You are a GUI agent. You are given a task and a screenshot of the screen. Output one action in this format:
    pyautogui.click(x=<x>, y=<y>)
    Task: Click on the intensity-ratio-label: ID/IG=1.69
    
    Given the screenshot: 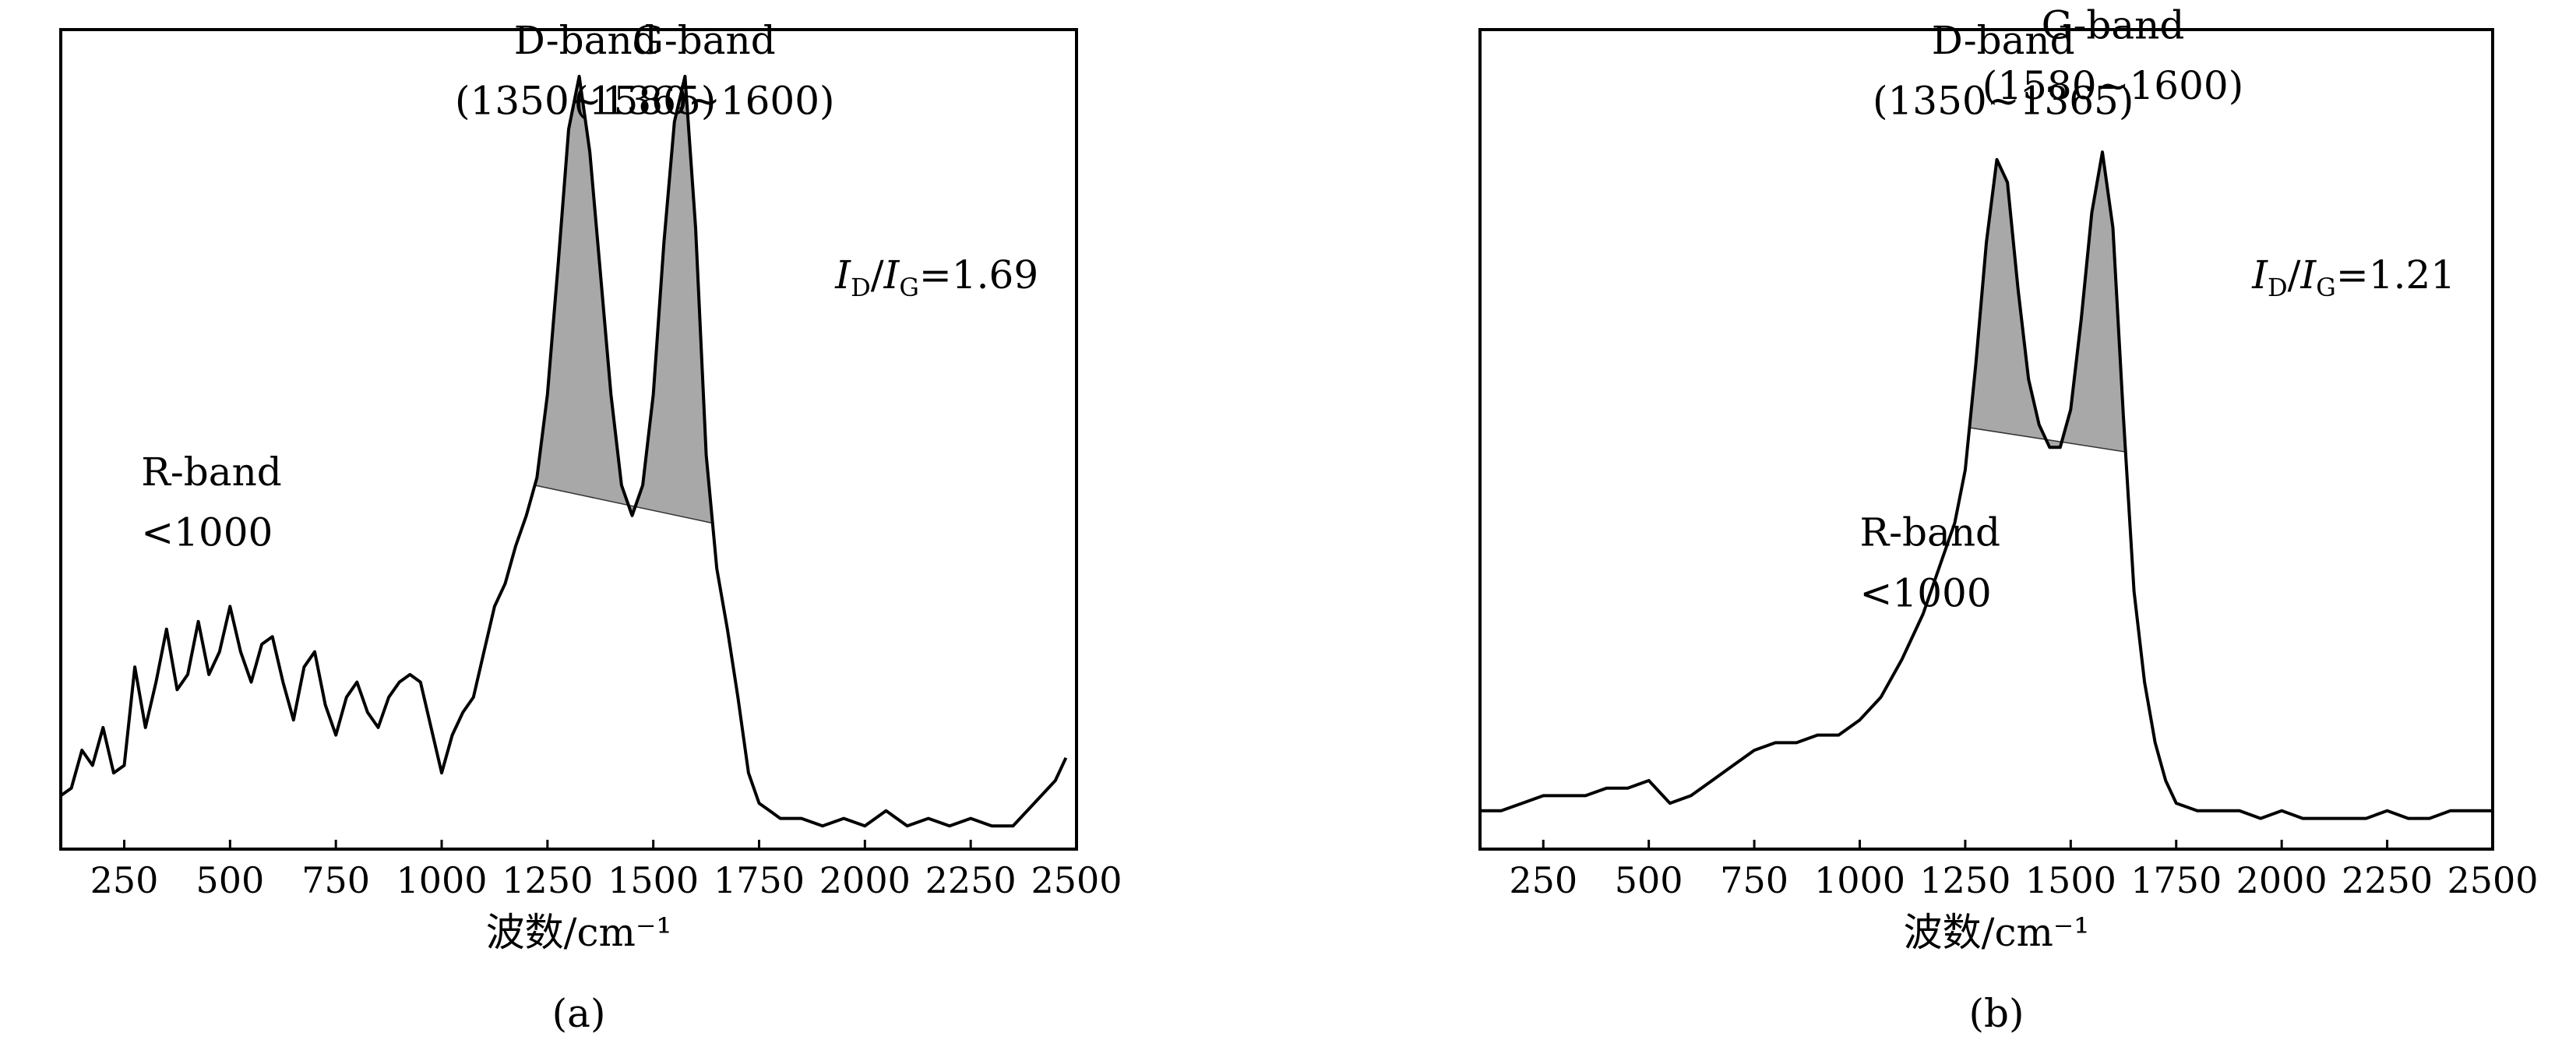 What is the action you would take?
    pyautogui.click(x=936, y=277)
    